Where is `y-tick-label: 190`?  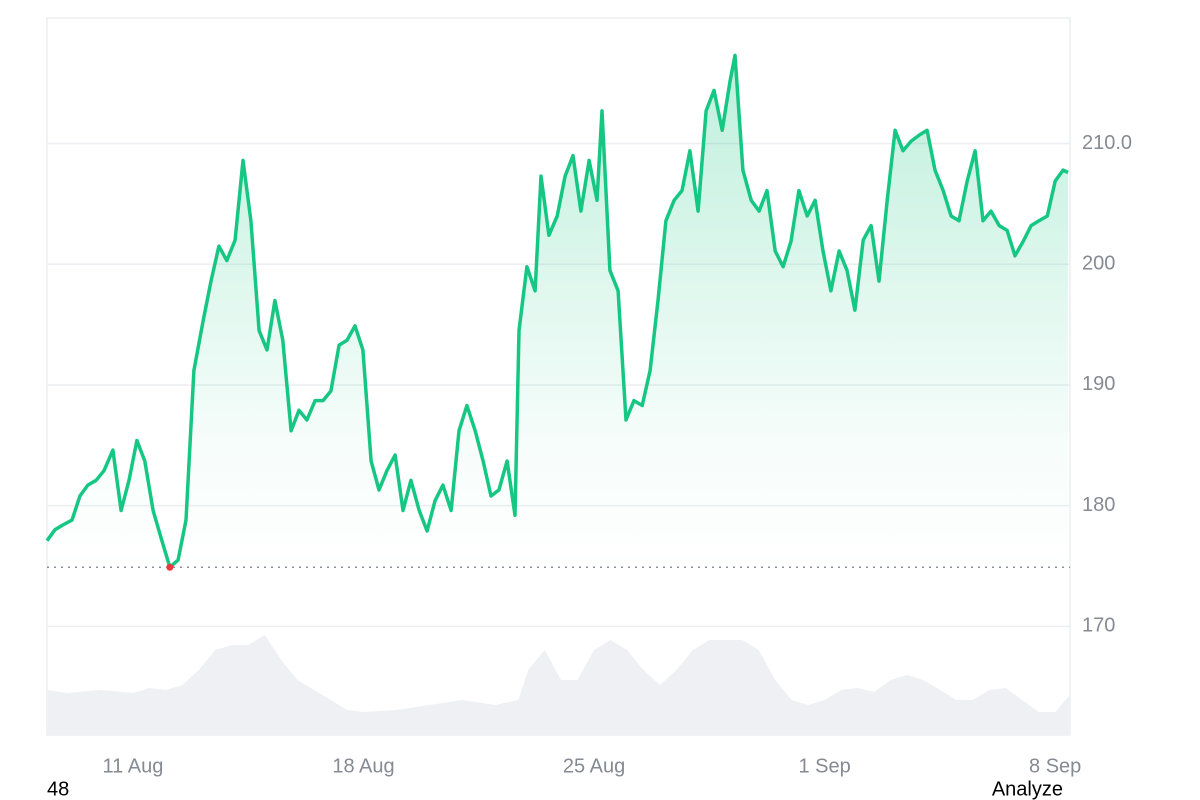 y-tick-label: 190 is located at coordinates (1098, 384).